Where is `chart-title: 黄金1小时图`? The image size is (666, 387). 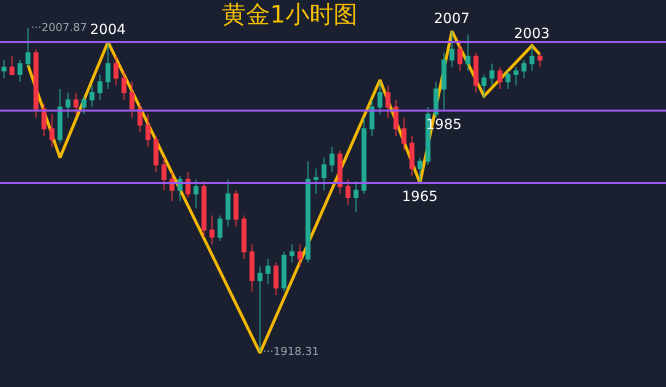
chart-title: 黄金1小时图 is located at coordinates (290, 14).